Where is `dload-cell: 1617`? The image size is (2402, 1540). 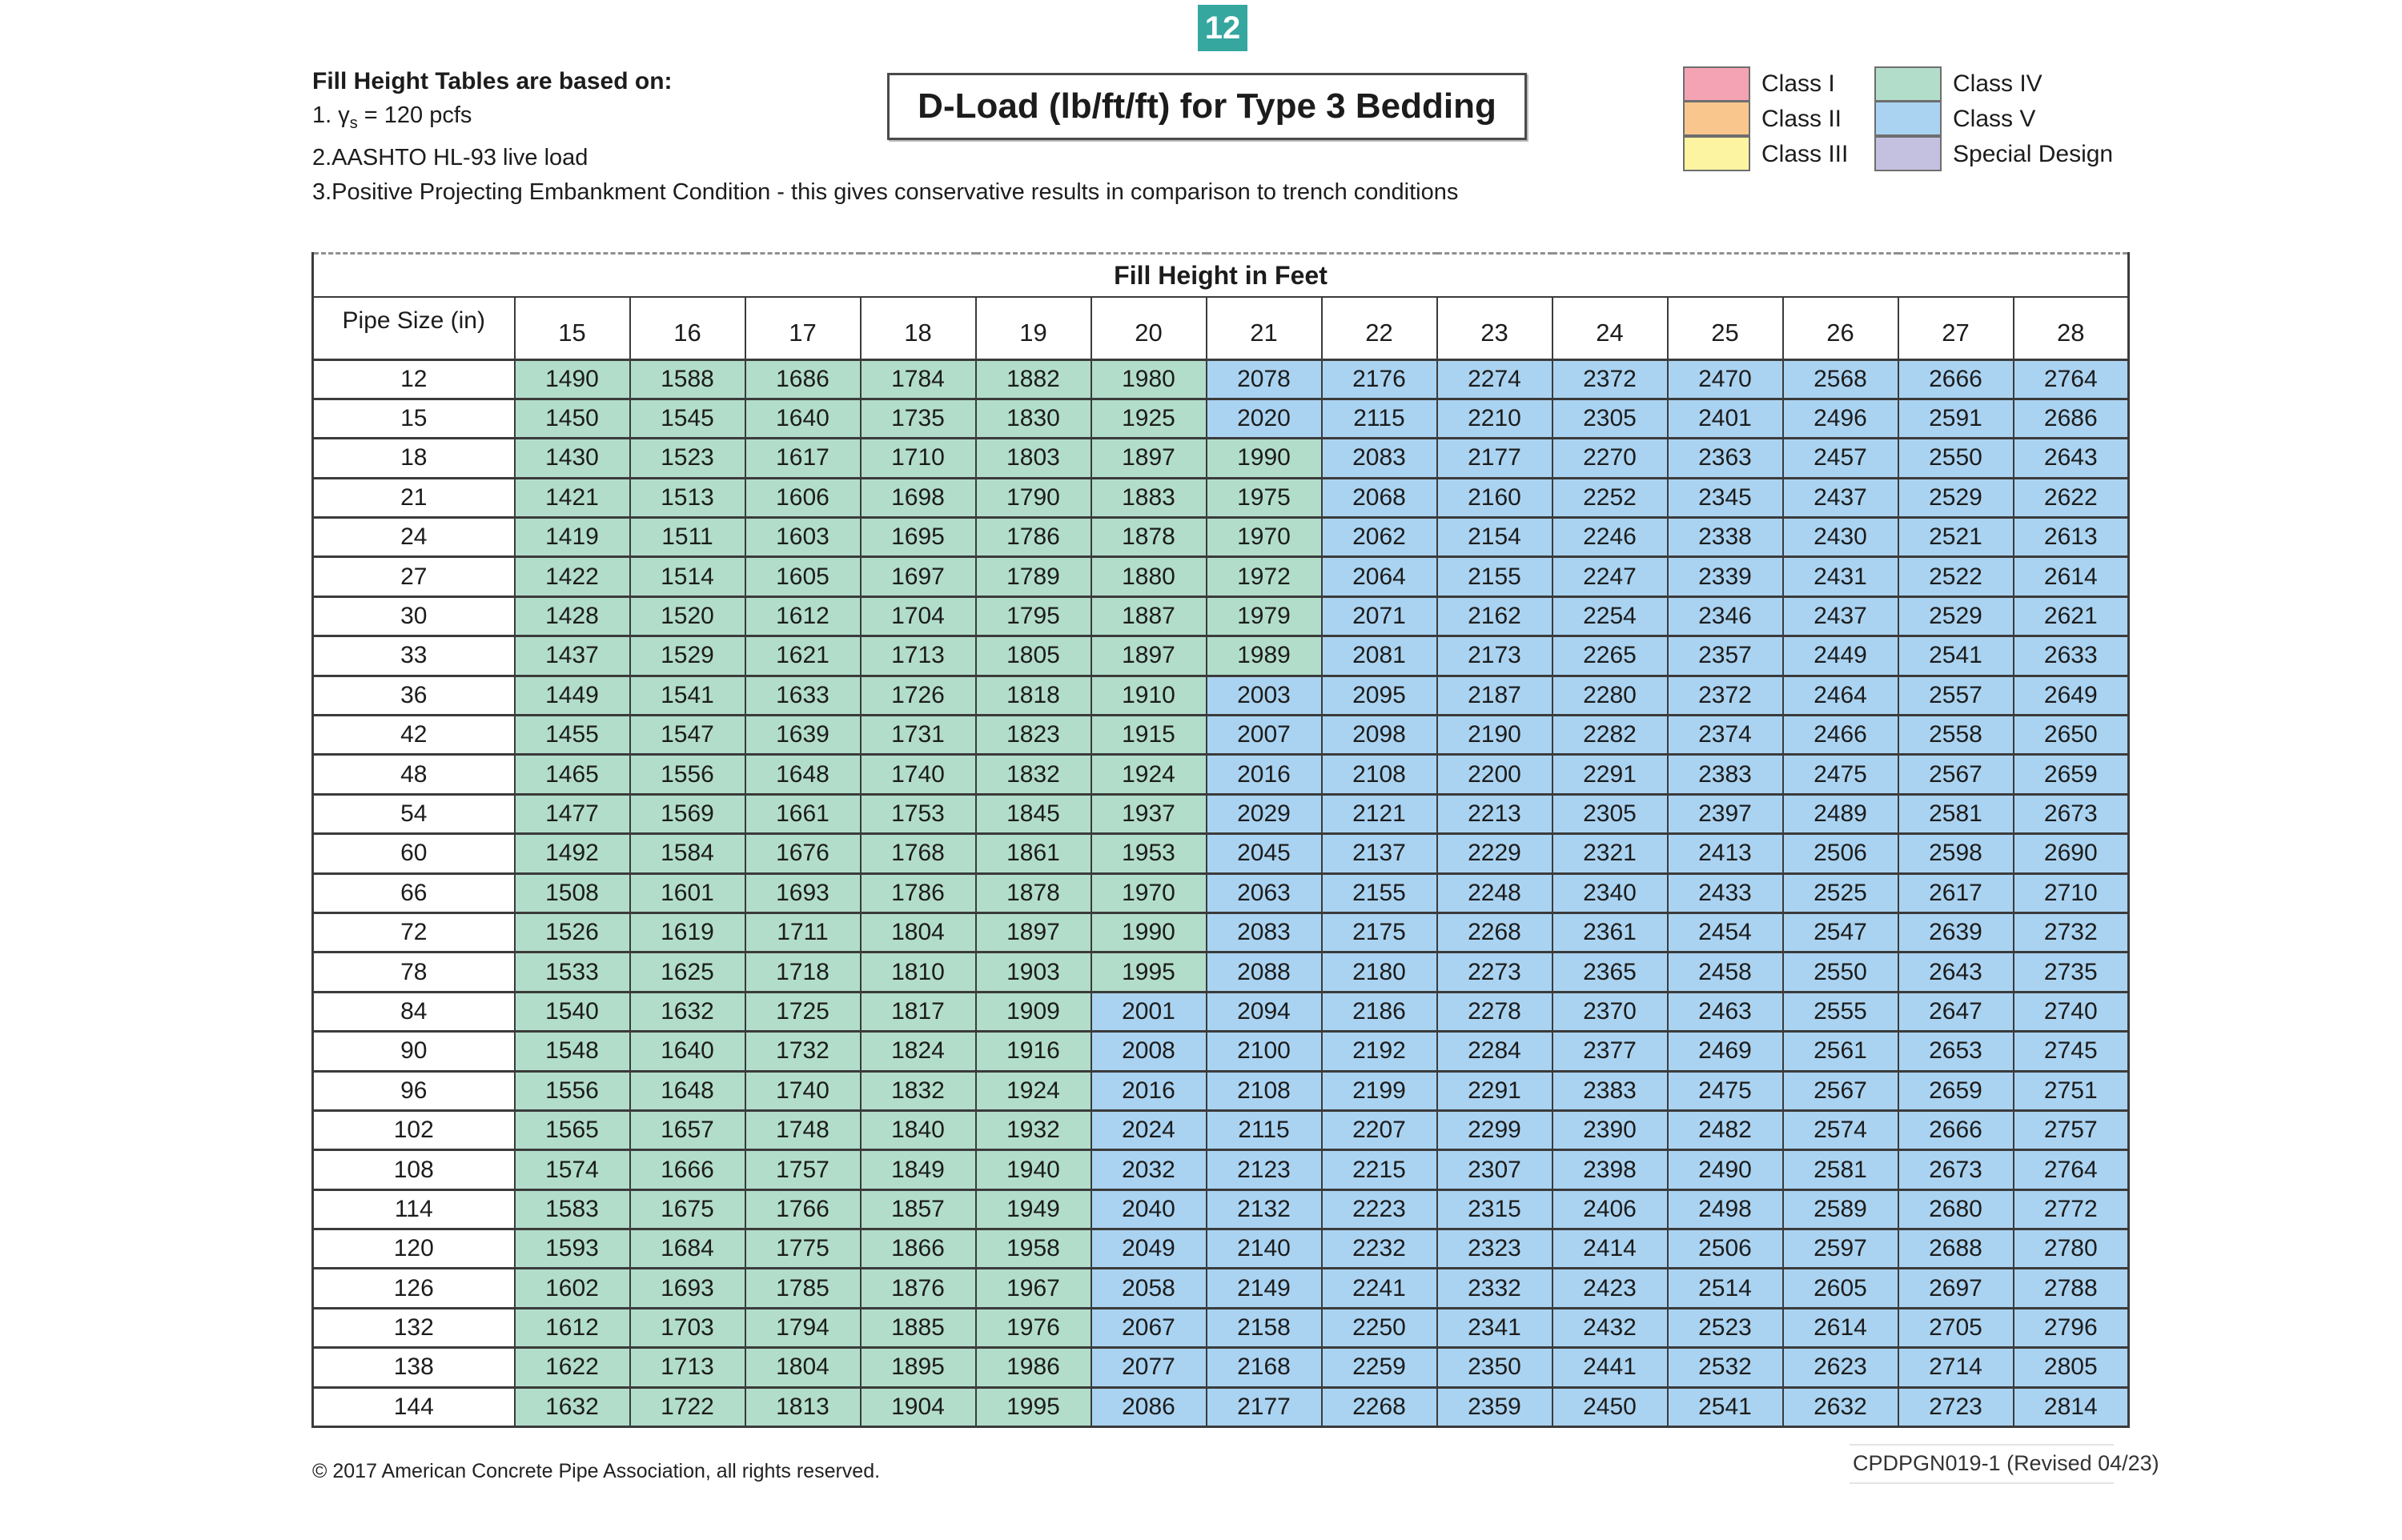
dload-cell: 1617 is located at coordinates (803, 458).